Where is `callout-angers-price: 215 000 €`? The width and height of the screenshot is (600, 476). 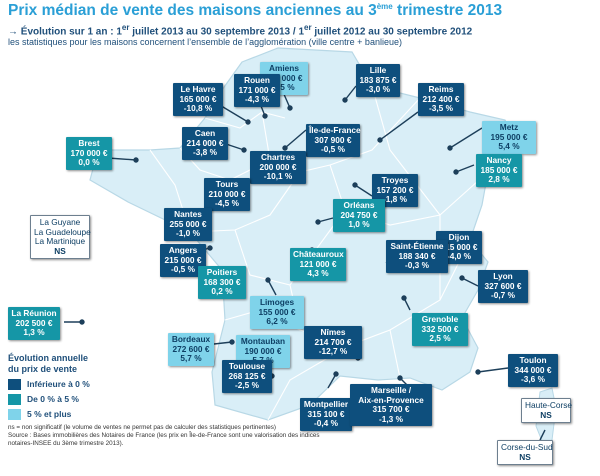 callout-angers-price: 215 000 € is located at coordinates (183, 259).